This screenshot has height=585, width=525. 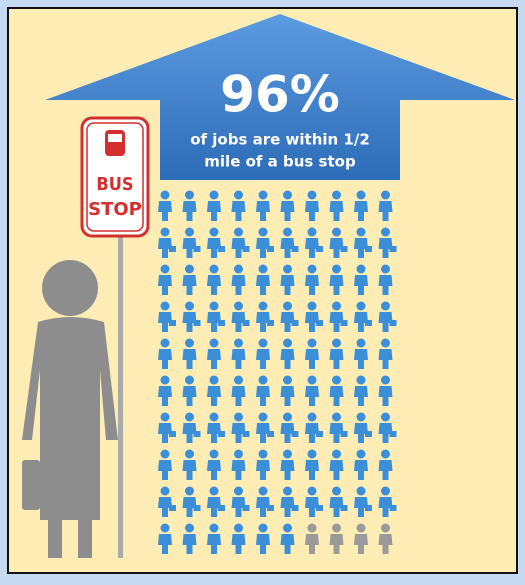 I want to click on caption-line: of jobs are within 1/2, so click(x=280, y=140).